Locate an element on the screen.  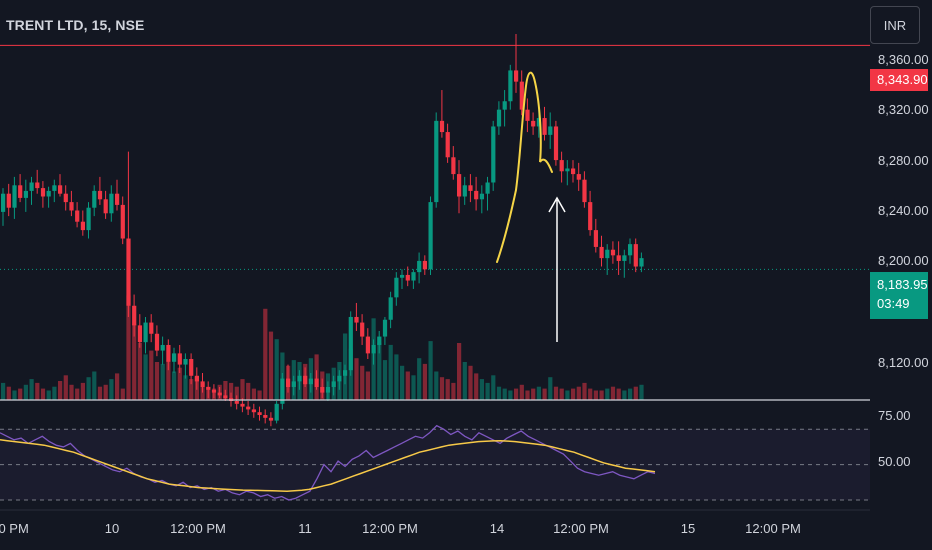
currency-button: INR is located at coordinates (895, 25).